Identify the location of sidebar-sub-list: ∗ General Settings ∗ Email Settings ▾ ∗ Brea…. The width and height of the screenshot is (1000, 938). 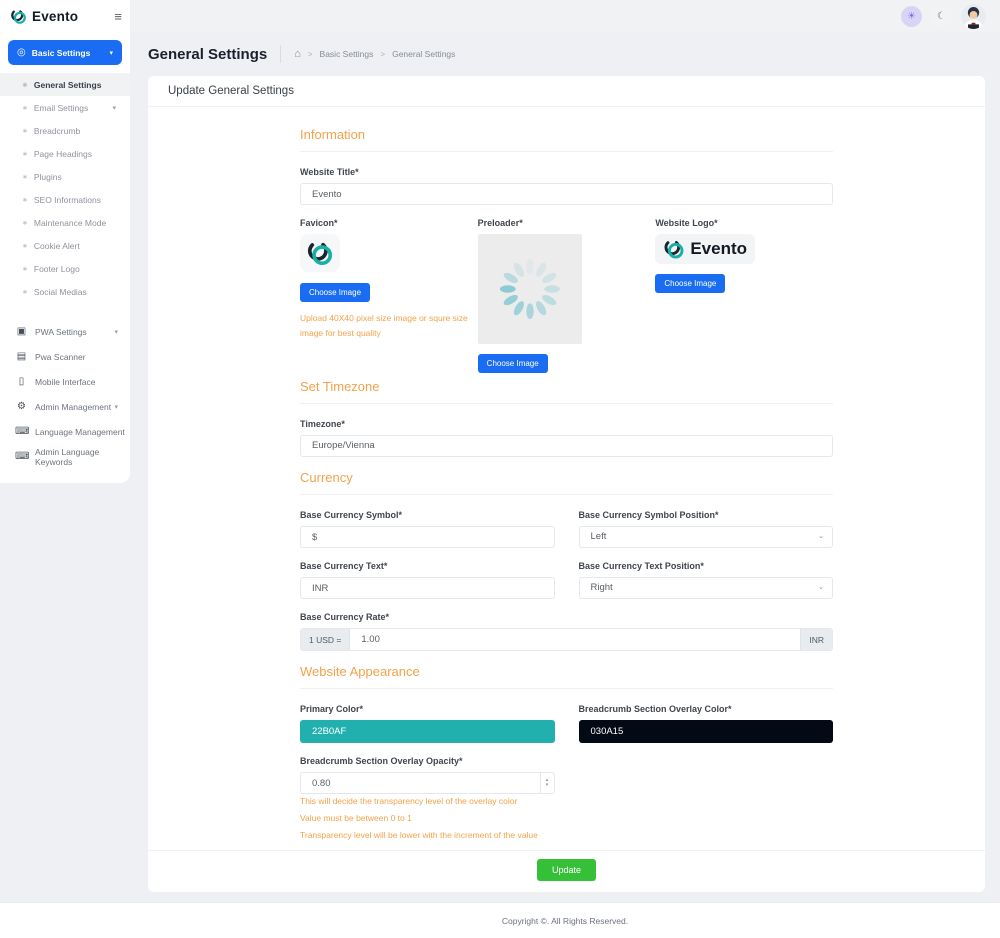
(65, 190).